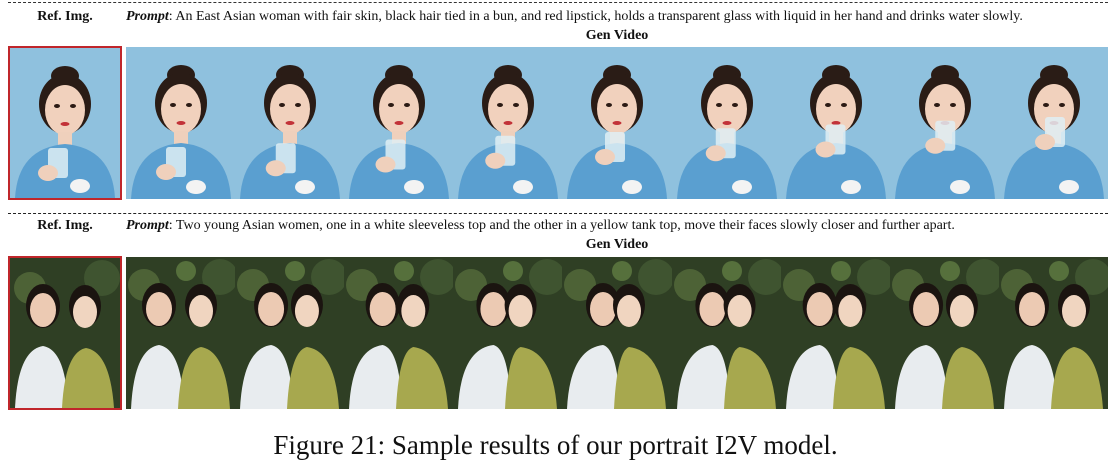 The width and height of the screenshot is (1111, 473). I want to click on ref-image-label-1: Ref. Img., so click(65, 16).